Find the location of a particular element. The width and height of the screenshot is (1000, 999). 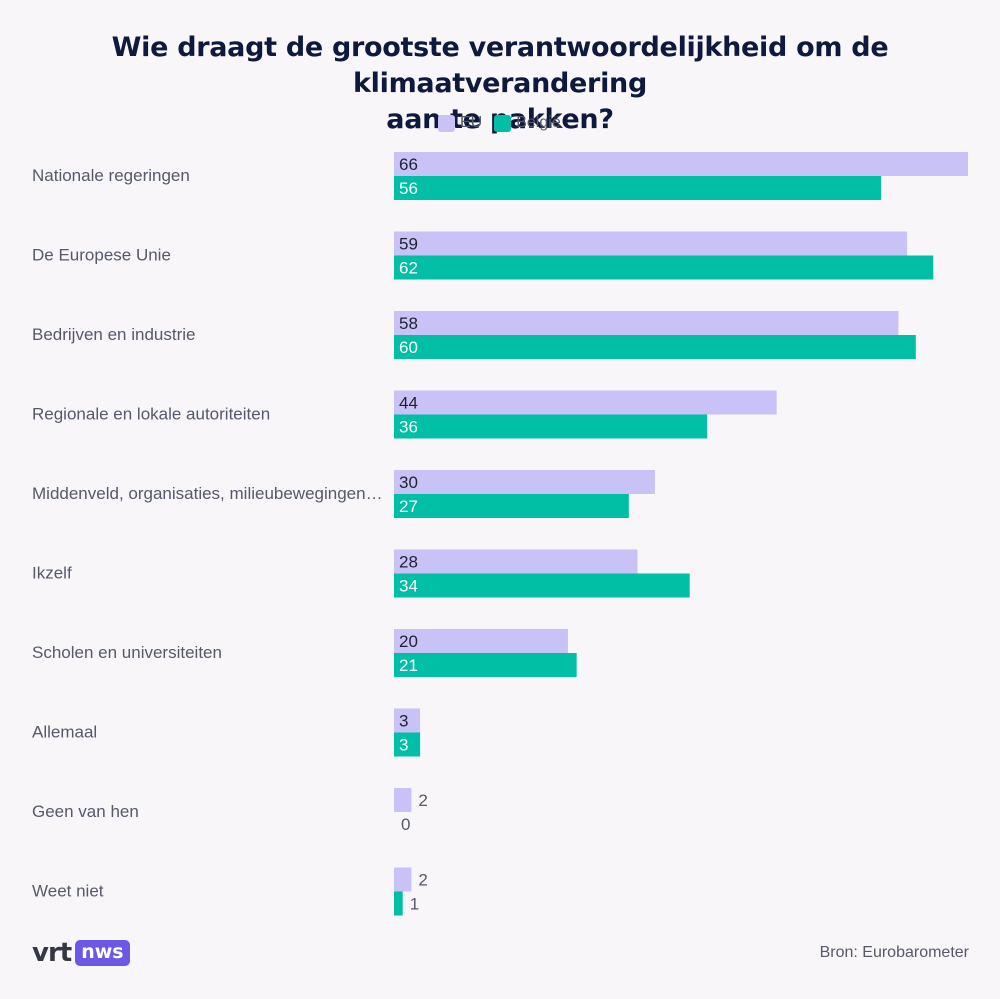

value-label-belgie: 62 is located at coordinates (408, 268).